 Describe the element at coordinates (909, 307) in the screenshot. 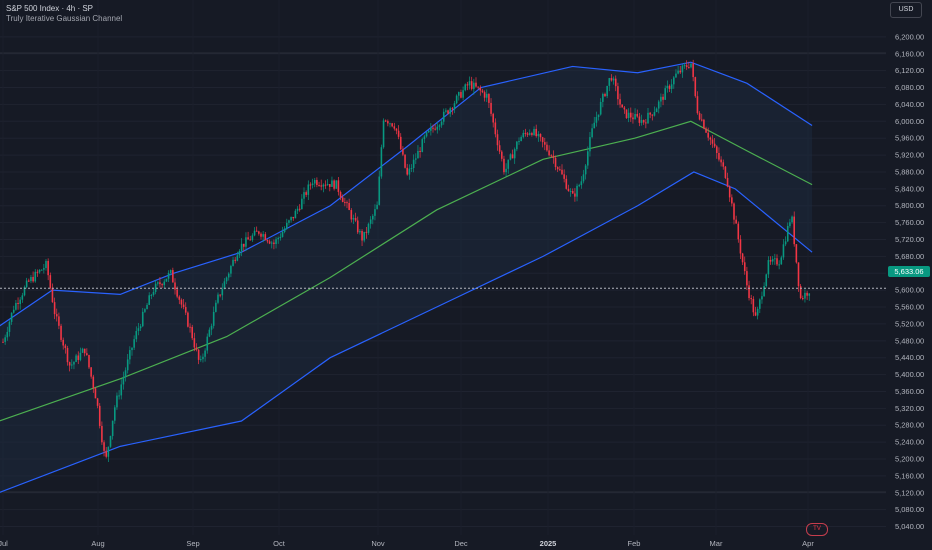

I see `y-tick-label: 5,560.00` at that location.